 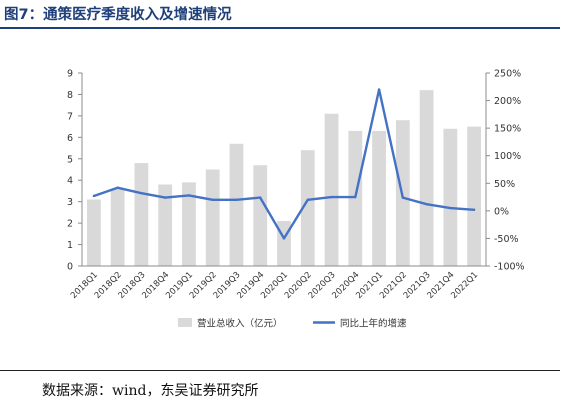 What do you see at coordinates (70, 138) in the screenshot?
I see `left-tick-label: 6` at bounding box center [70, 138].